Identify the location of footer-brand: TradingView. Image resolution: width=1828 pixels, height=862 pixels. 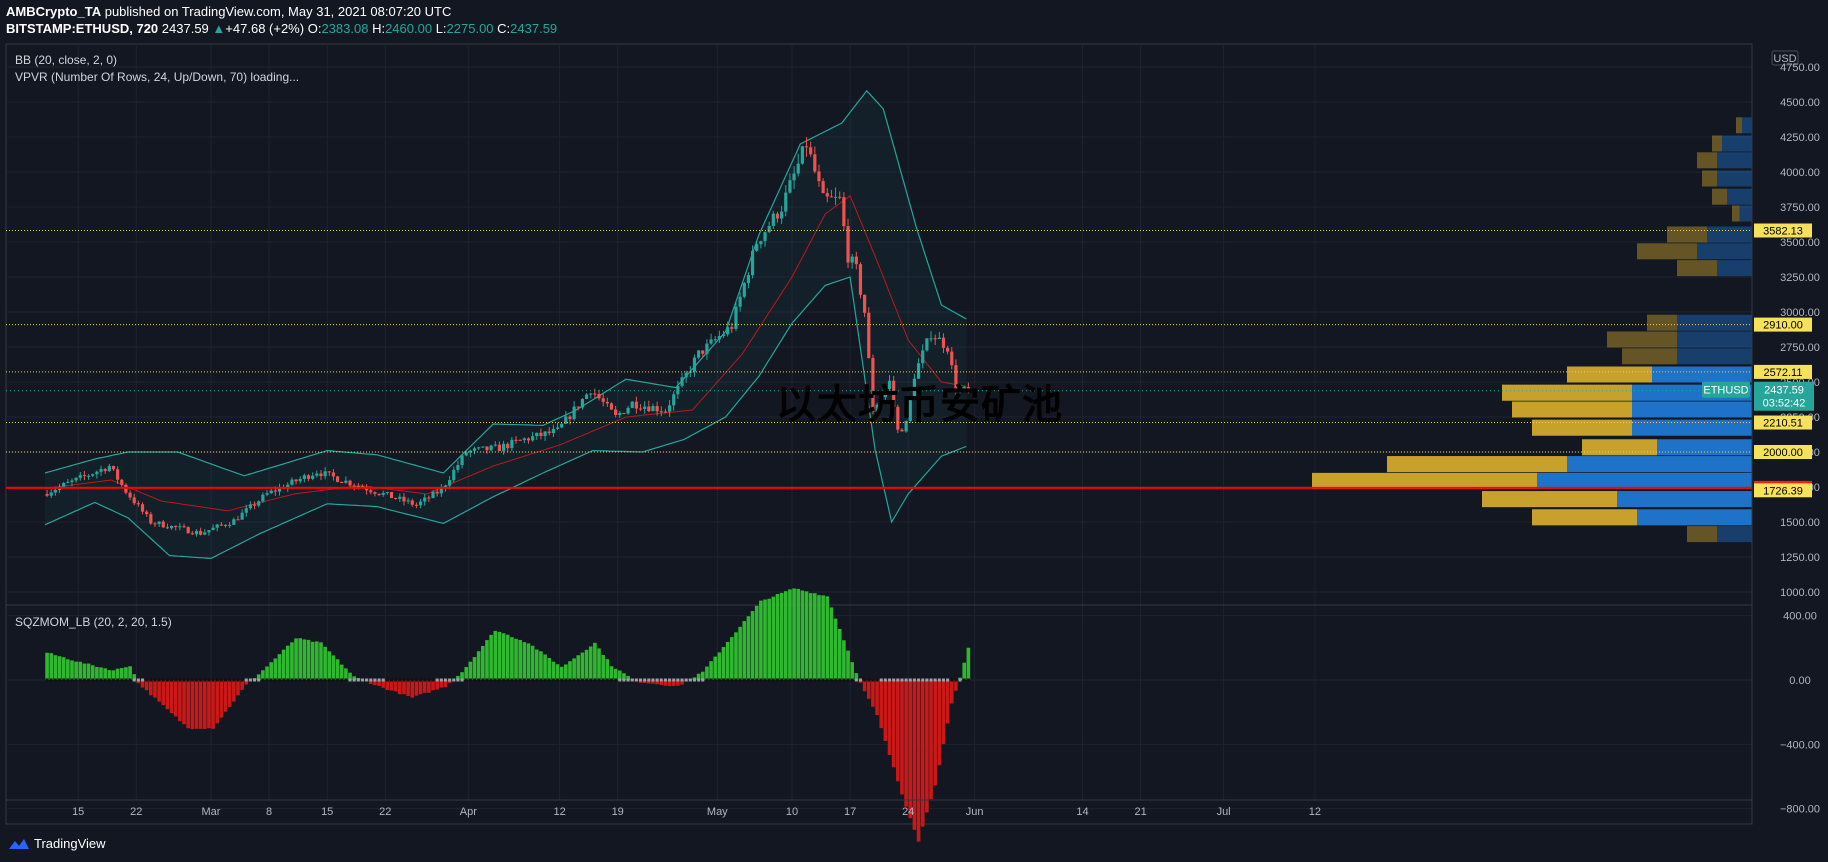
(57, 843).